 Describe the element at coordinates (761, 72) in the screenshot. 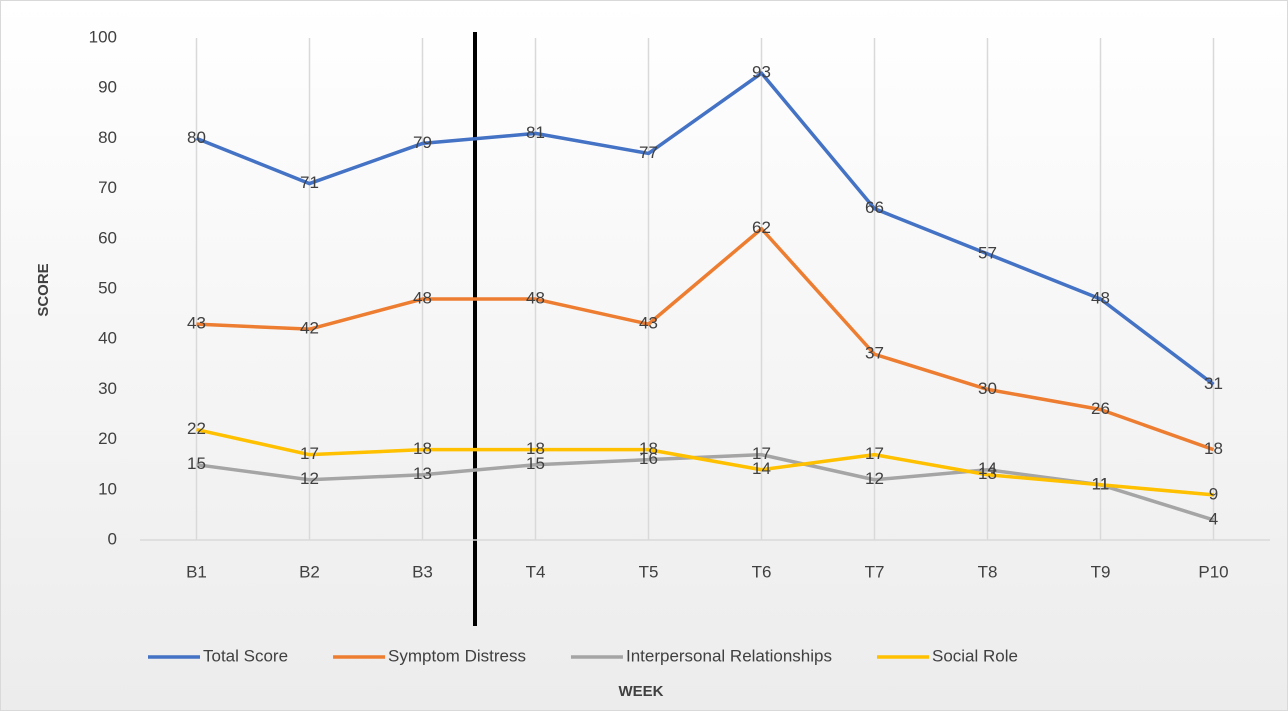

I see `data-label: 93` at that location.